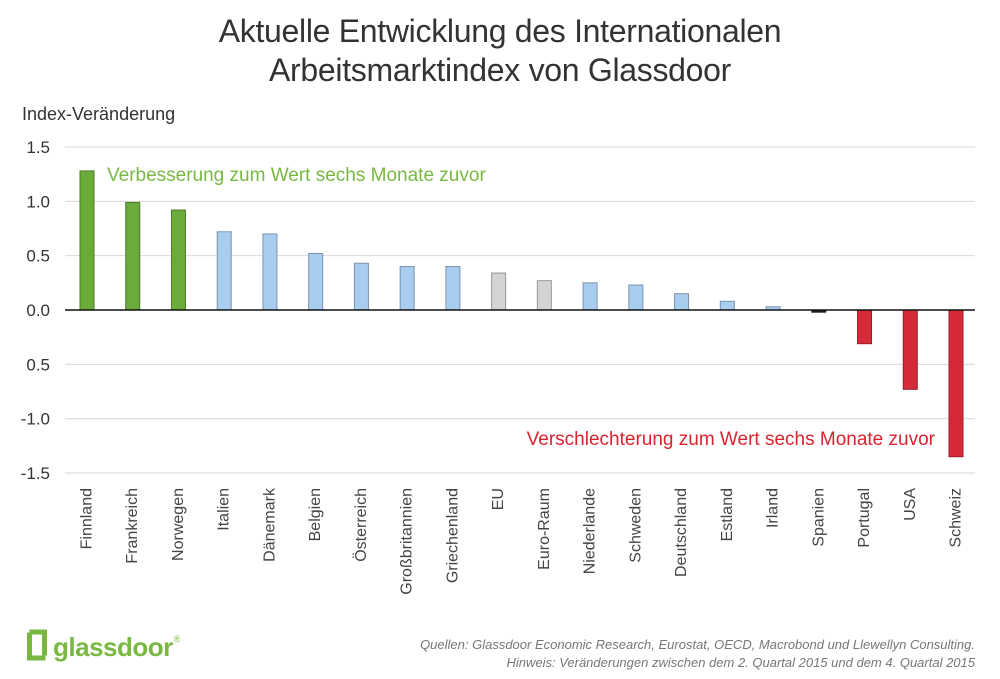  Describe the element at coordinates (87, 240) in the screenshot. I see `bar-finnland` at that location.